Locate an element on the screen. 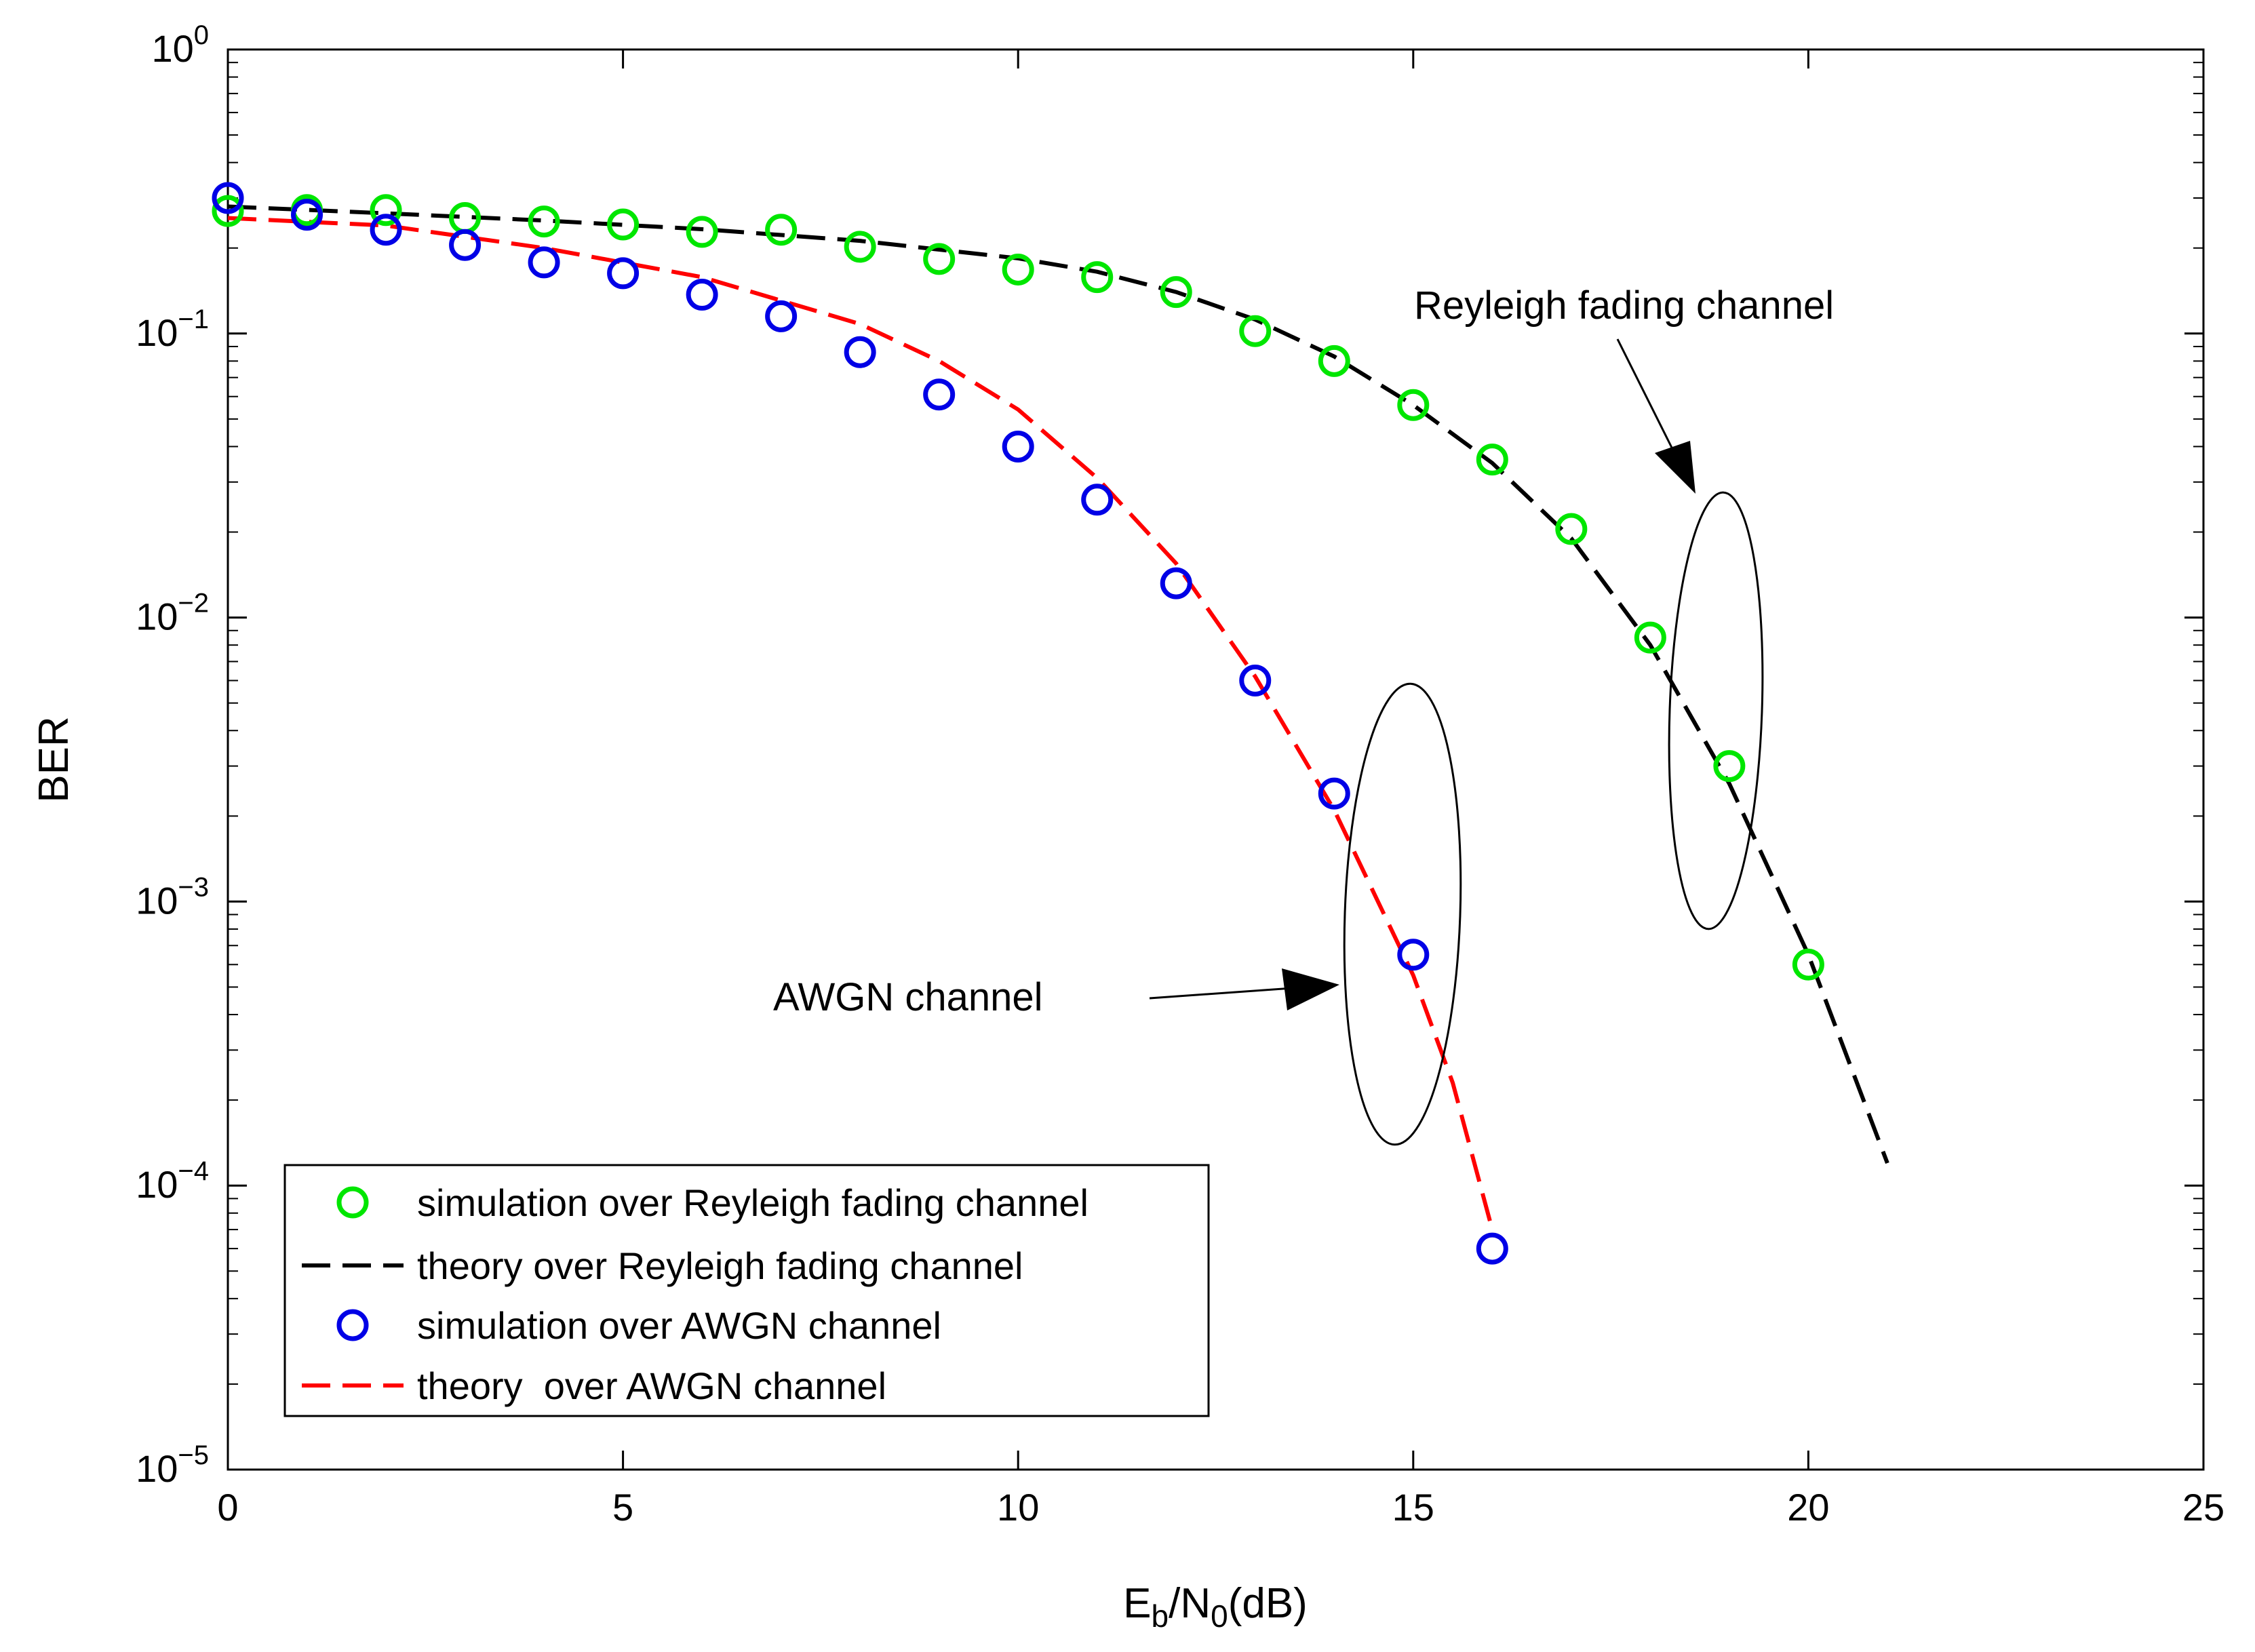 This screenshot has height=1652, width=2255. y-tick-label-3: 10⁻³ is located at coordinates (172, 897).